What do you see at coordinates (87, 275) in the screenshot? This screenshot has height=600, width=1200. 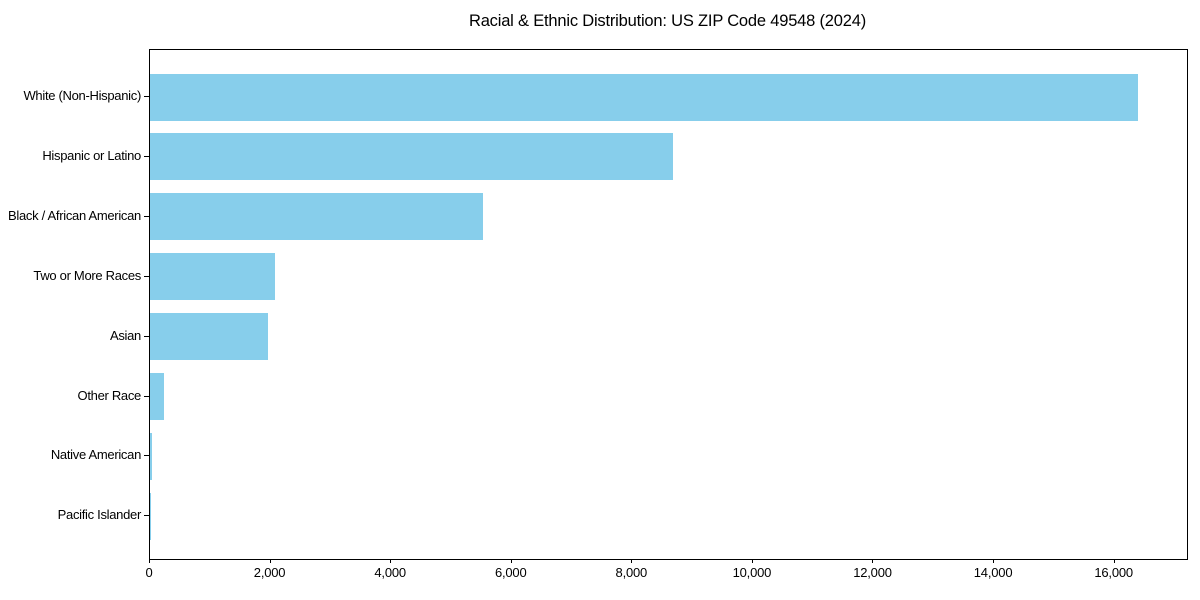 I see `y-tick-label: Two or More Races` at bounding box center [87, 275].